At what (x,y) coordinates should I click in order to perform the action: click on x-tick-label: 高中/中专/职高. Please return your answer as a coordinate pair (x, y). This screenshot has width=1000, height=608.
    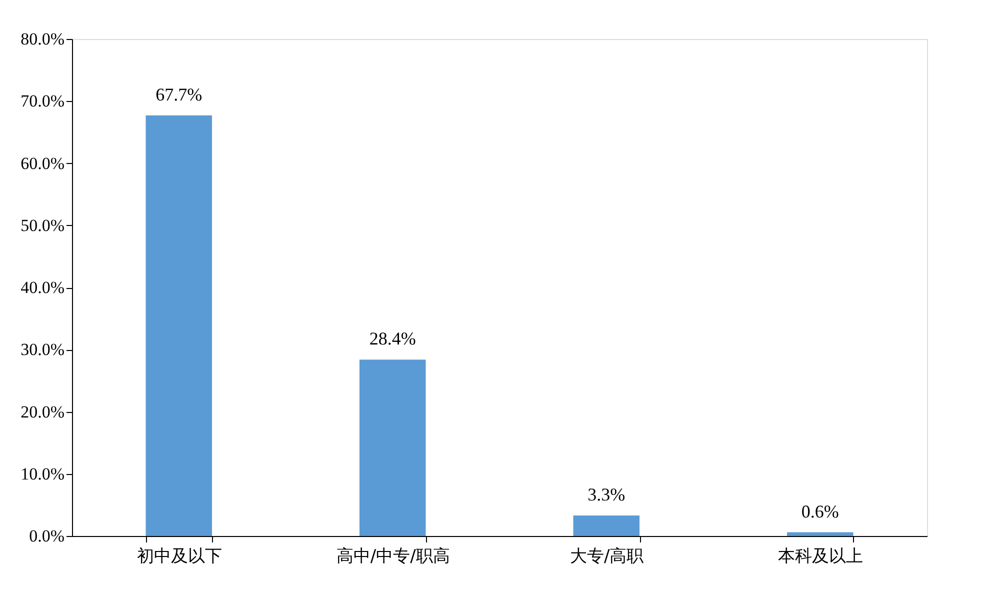
    Looking at the image, I should click on (393, 556).